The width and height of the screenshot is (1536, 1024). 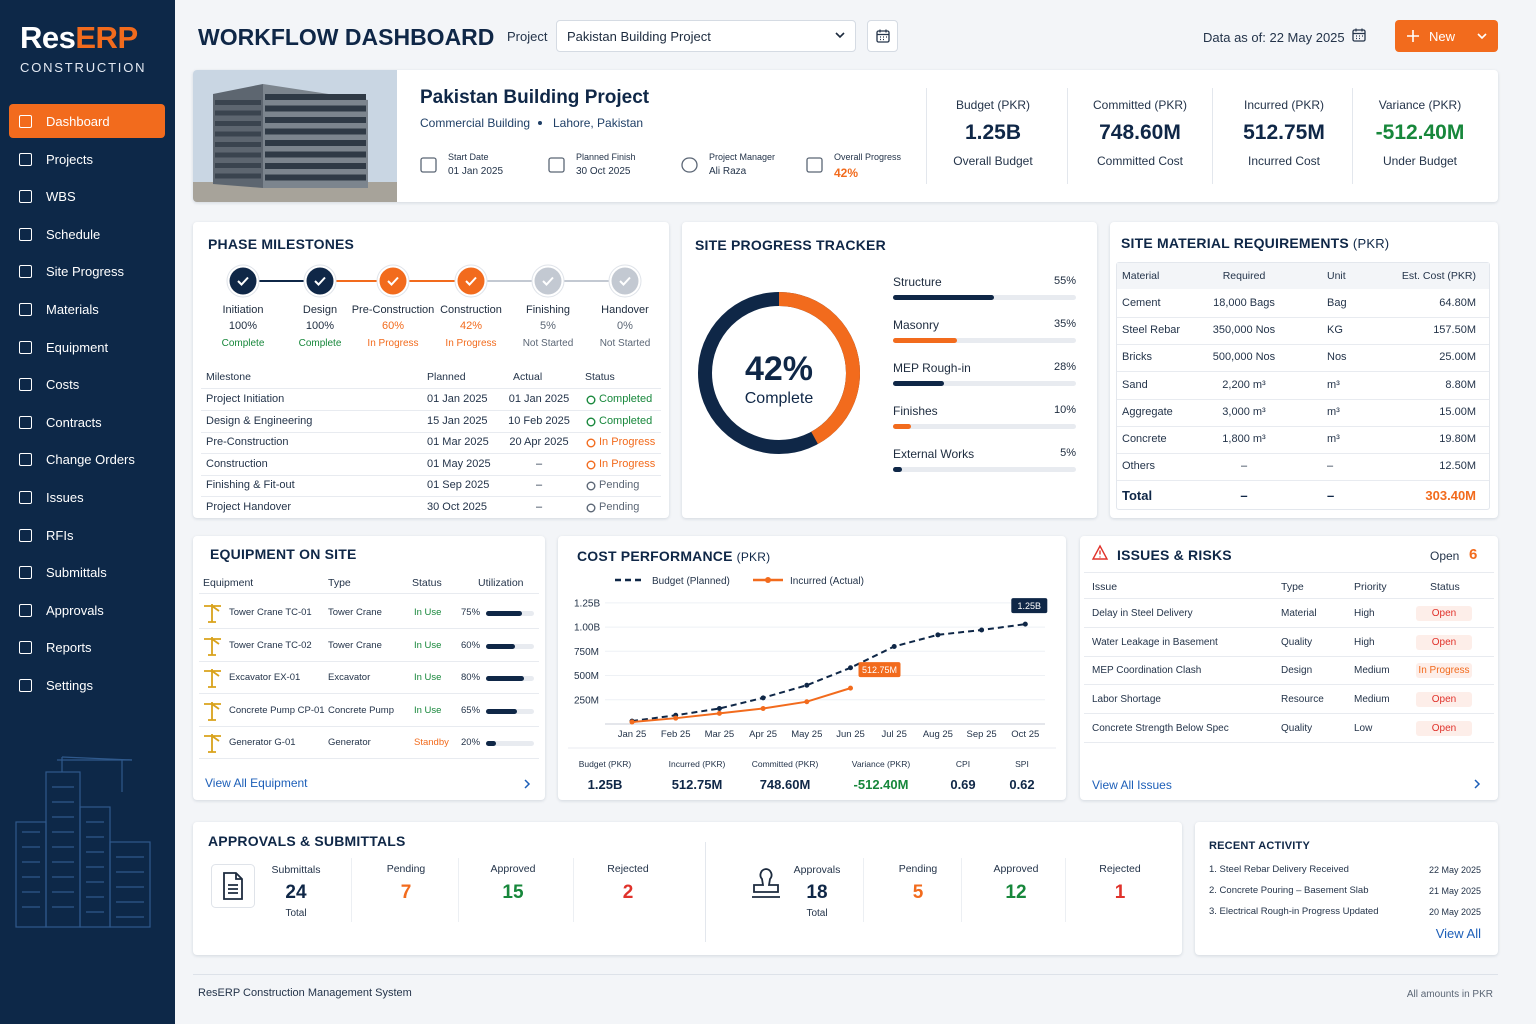 What do you see at coordinates (766, 883) in the screenshot?
I see `stamp-icon` at bounding box center [766, 883].